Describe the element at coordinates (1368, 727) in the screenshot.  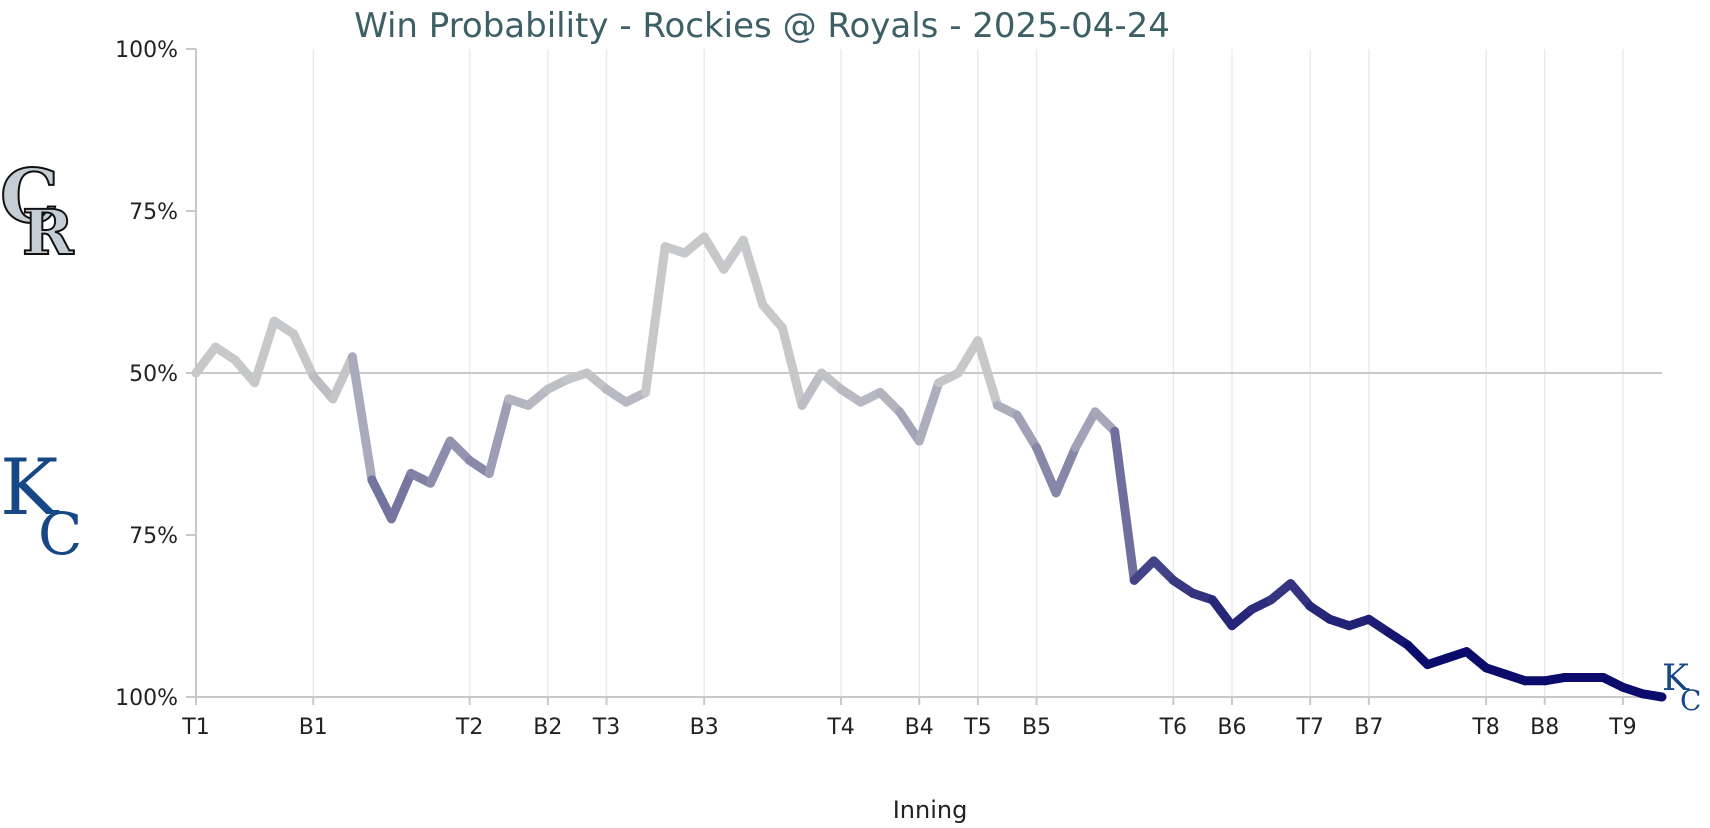
I see `x-tick-label-b7: B7` at that location.